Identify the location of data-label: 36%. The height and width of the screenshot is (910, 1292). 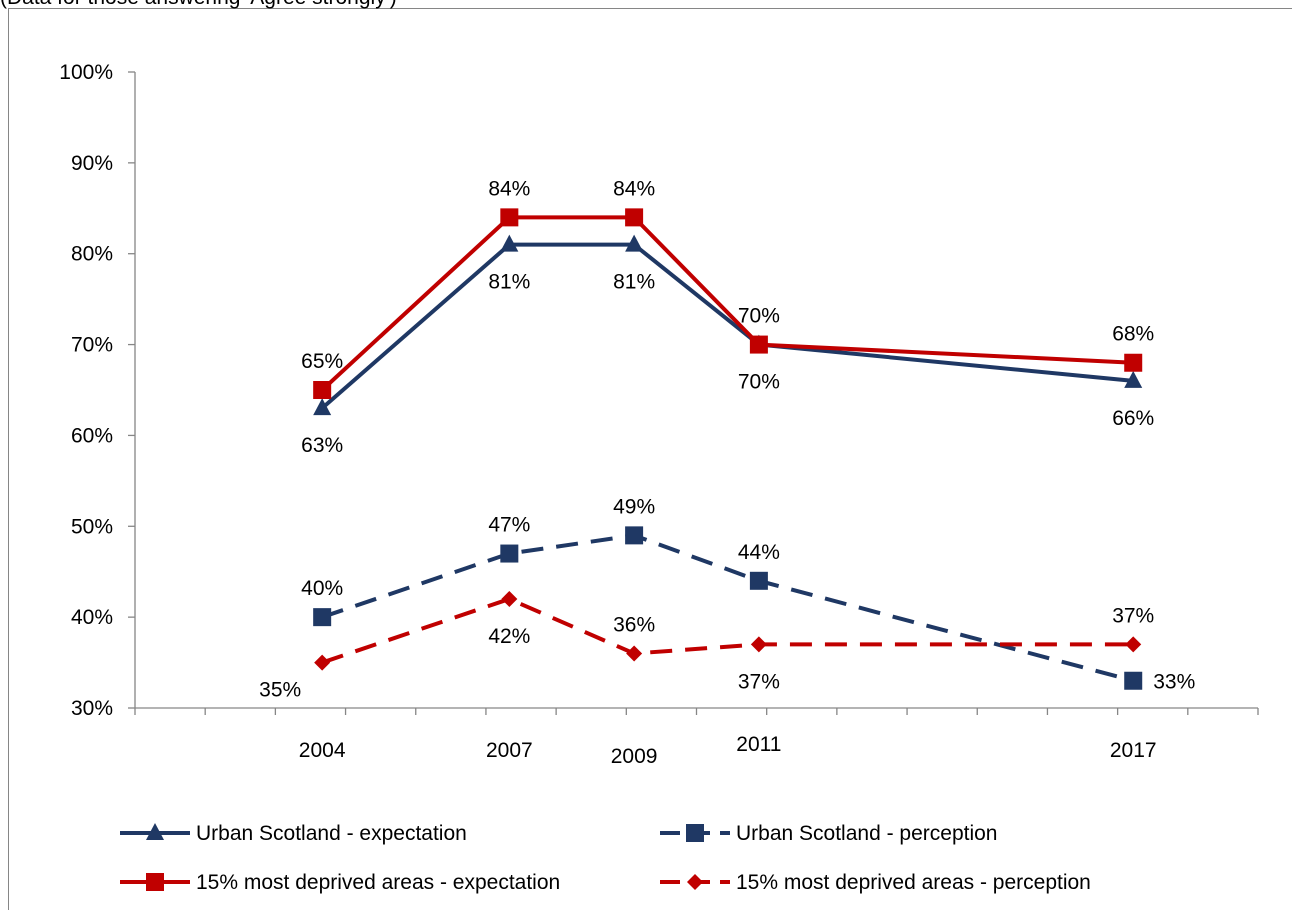
(634, 624).